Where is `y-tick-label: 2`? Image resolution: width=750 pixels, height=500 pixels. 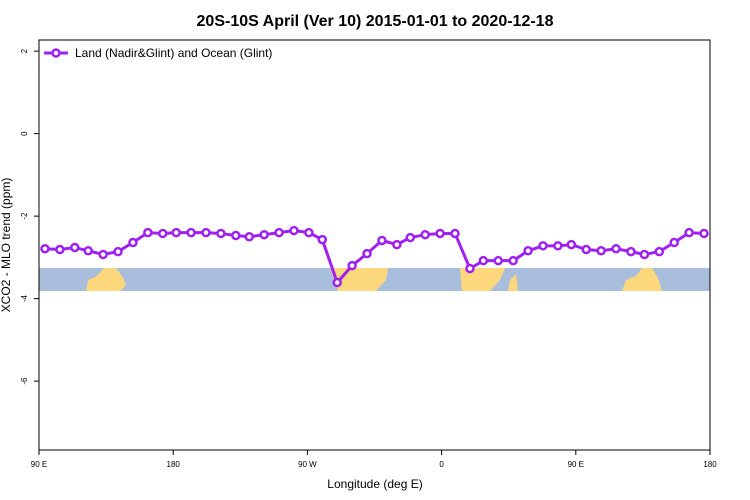
y-tick-label: 2 is located at coordinates (24, 50).